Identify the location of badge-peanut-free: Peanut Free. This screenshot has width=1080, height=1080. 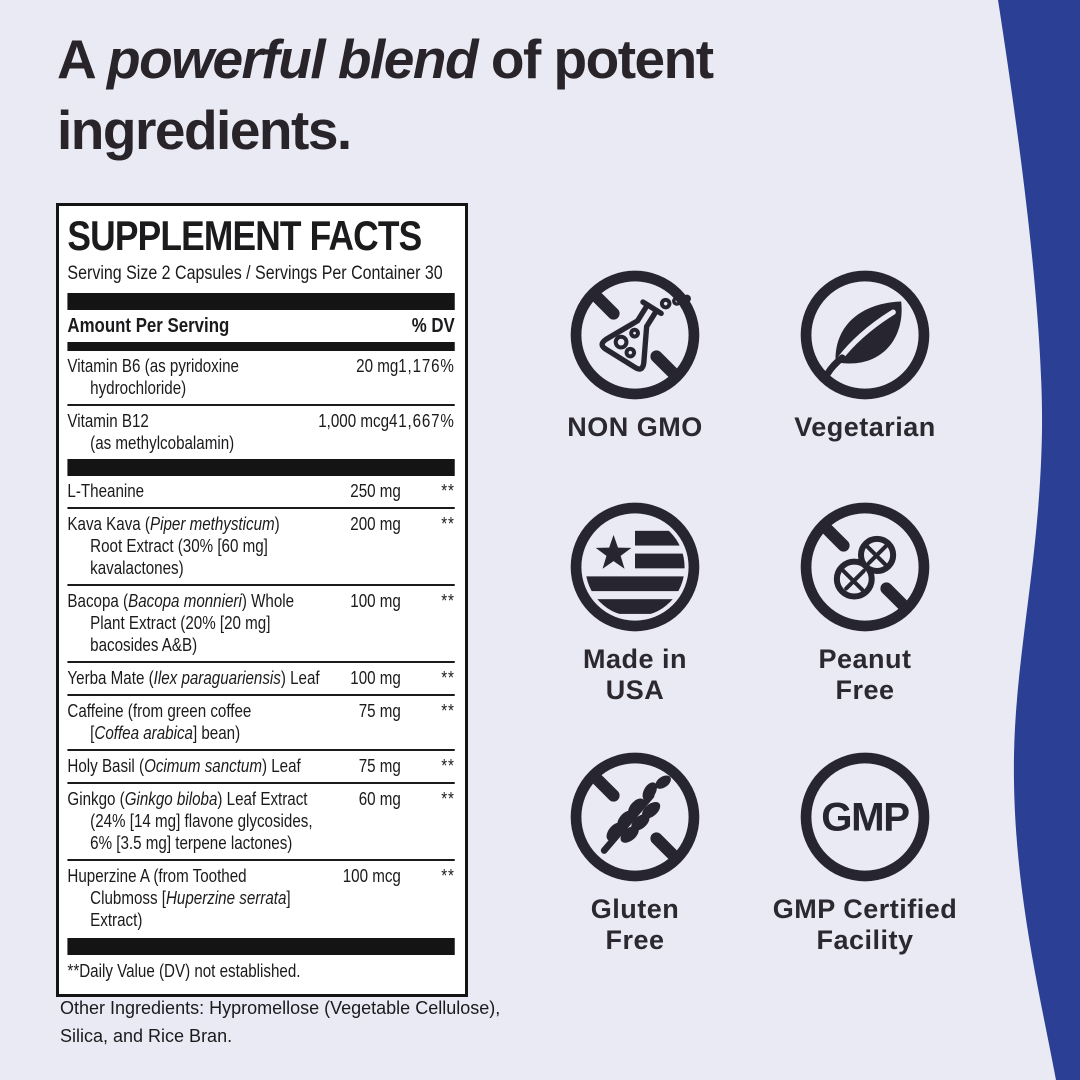
(865, 625).